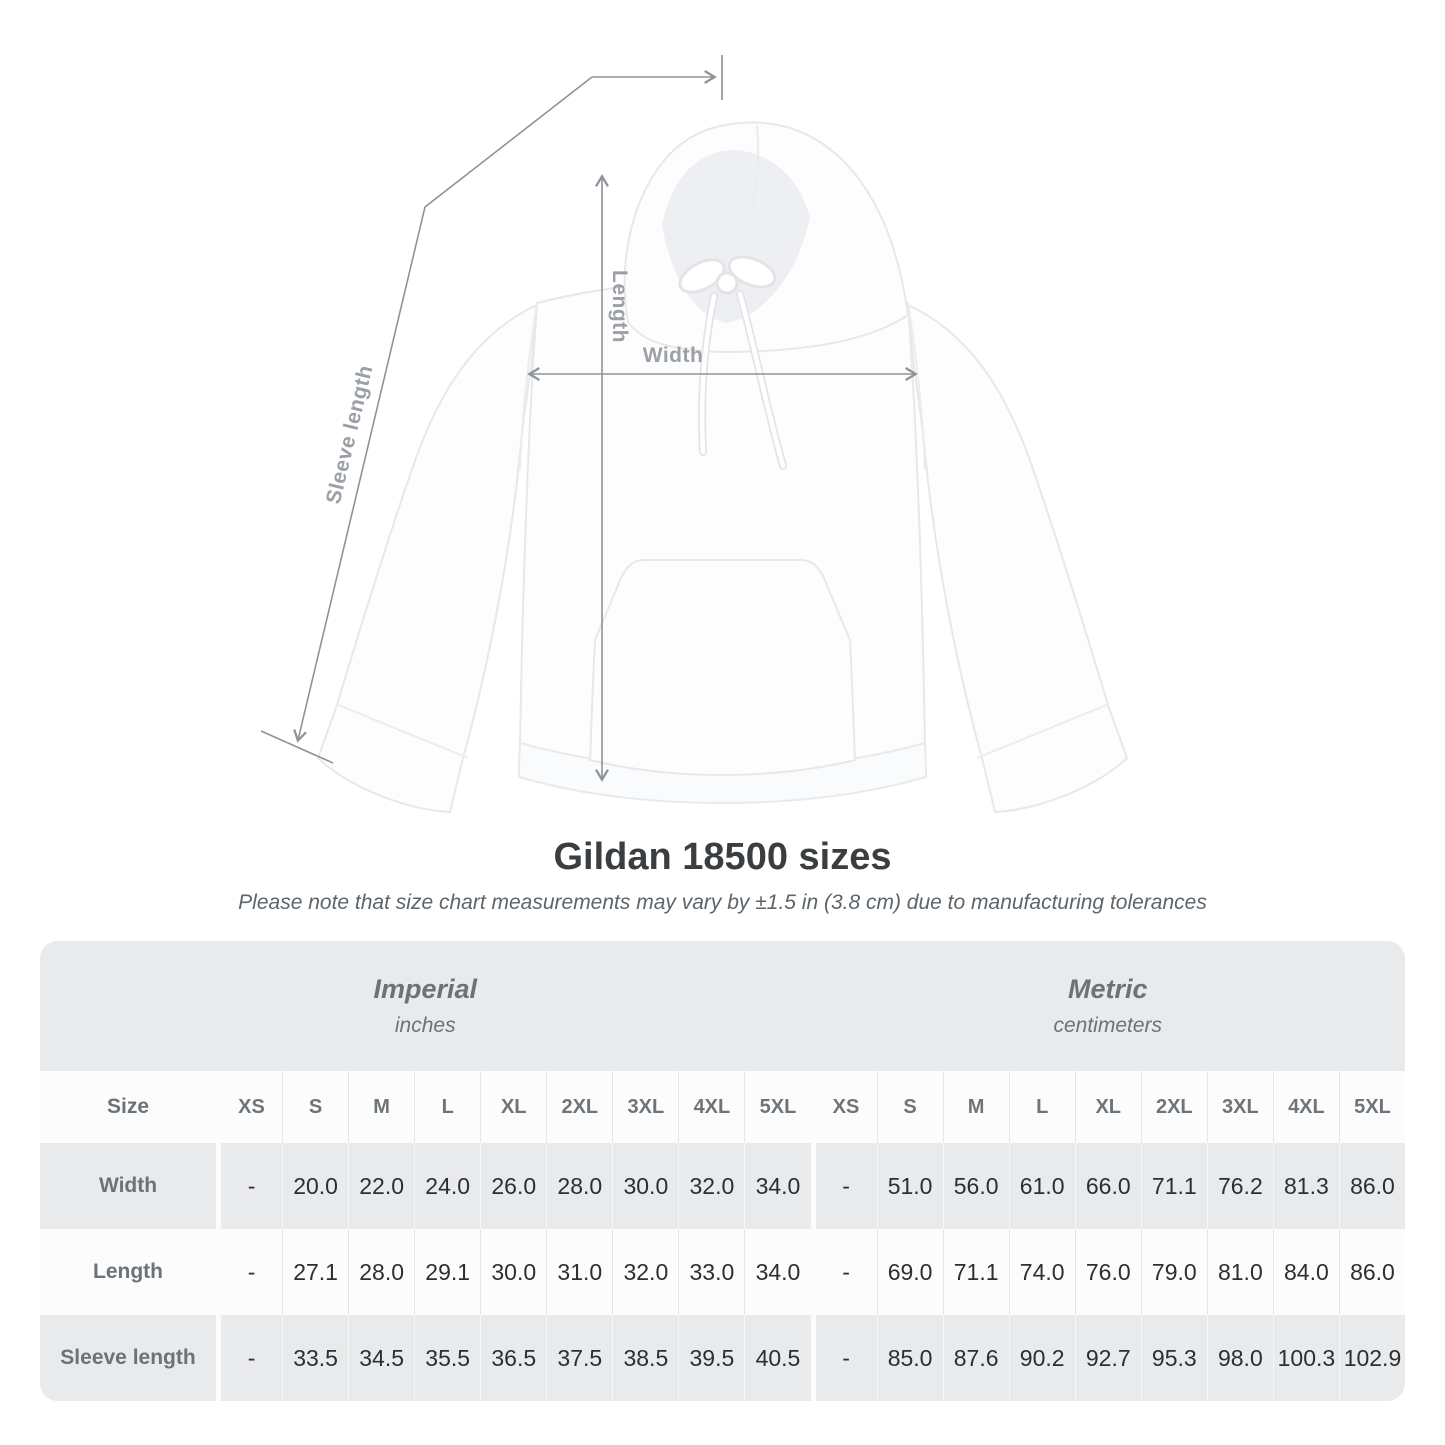 The height and width of the screenshot is (1445, 1445). I want to click on imperial-section-header: Imperial inches, so click(425, 1006).